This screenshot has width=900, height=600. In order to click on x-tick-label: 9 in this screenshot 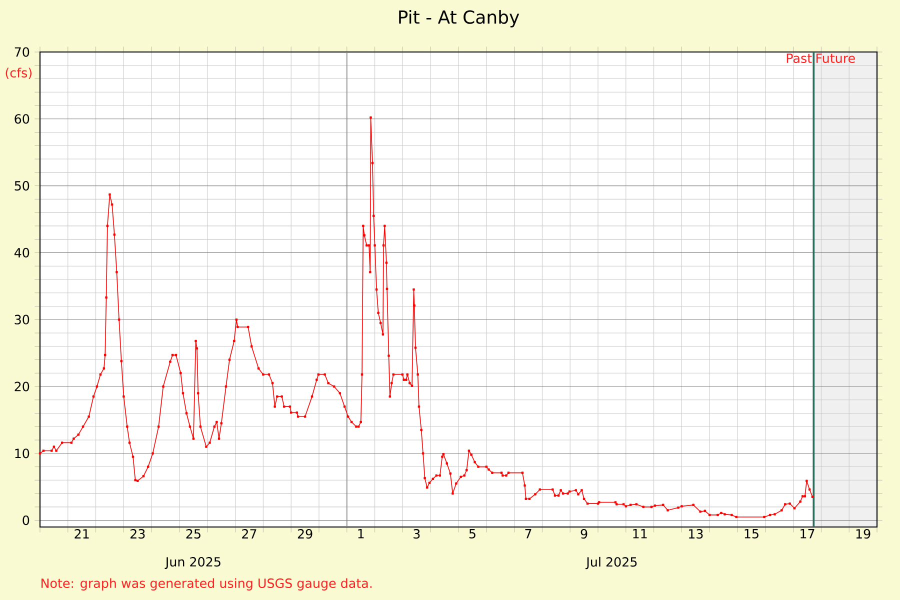, I will do `click(584, 534)`.